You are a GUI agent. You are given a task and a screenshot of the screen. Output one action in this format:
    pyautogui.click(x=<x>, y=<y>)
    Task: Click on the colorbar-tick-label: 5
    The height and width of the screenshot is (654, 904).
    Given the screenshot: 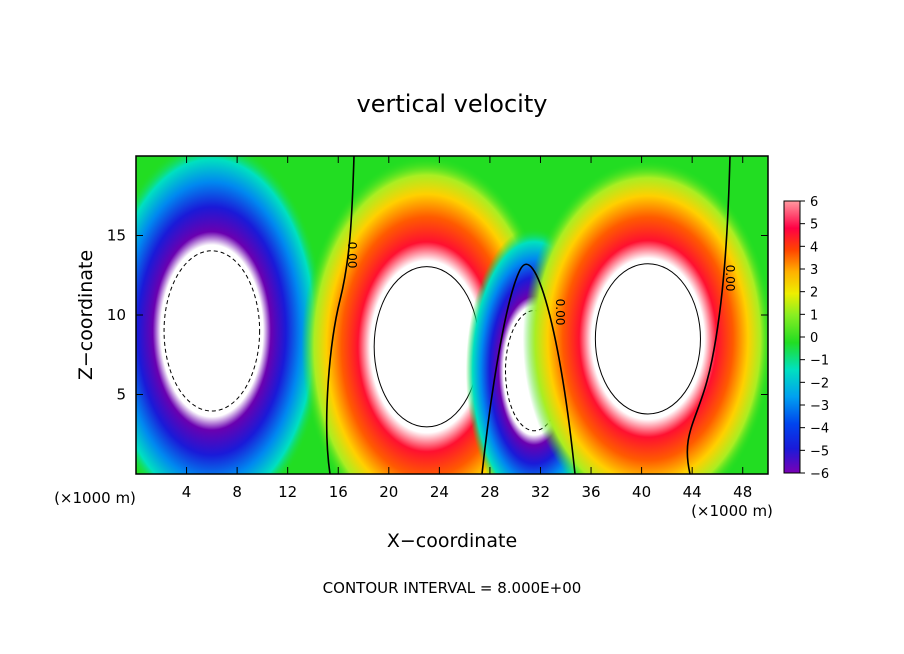 What is the action you would take?
    pyautogui.click(x=814, y=225)
    